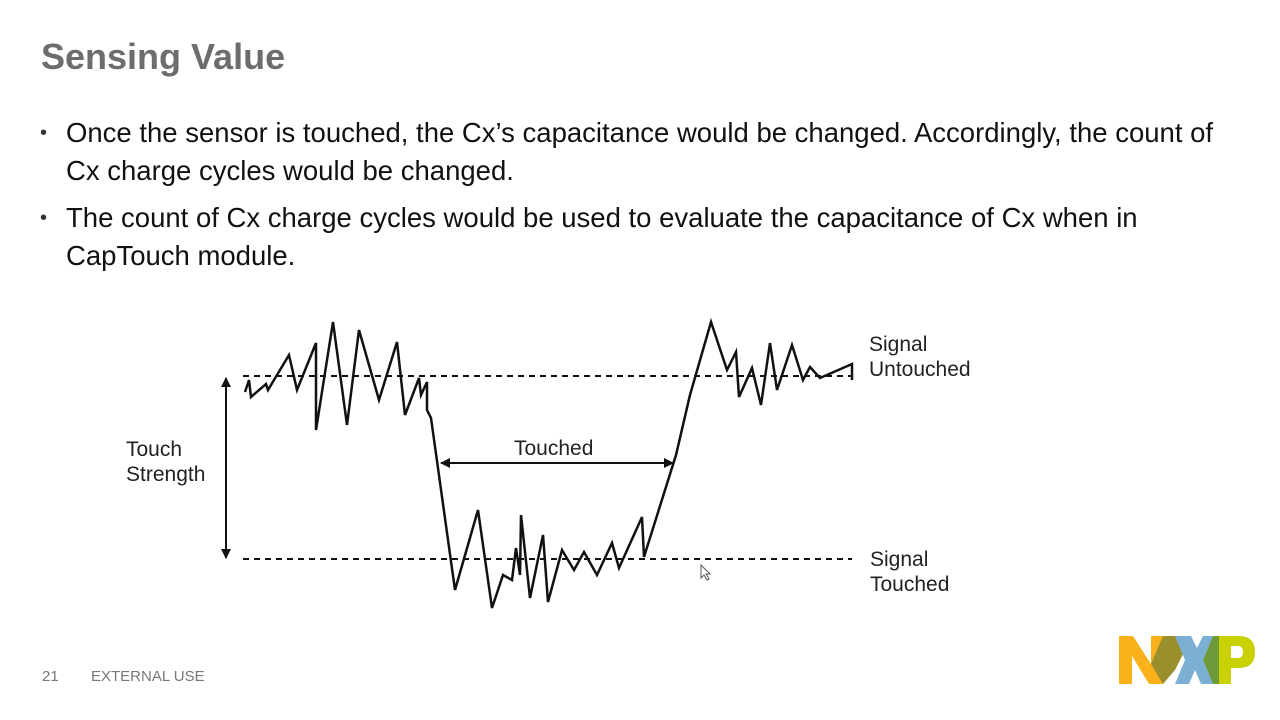 The width and height of the screenshot is (1280, 720). Describe the element at coordinates (163, 56) in the screenshot. I see `slide-title: Sensing Value` at that location.